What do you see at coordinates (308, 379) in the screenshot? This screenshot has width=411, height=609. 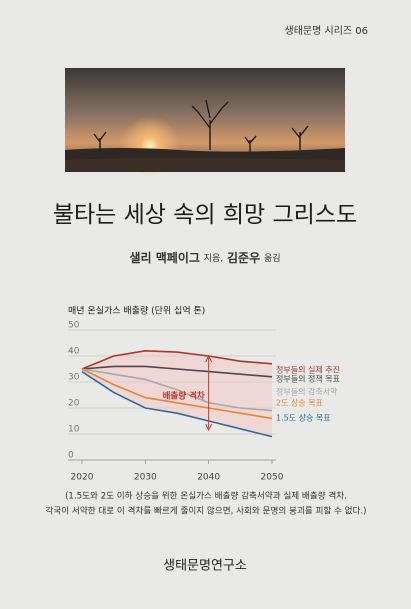 I see `legend-label: 정부들의 정책 목표` at bounding box center [308, 379].